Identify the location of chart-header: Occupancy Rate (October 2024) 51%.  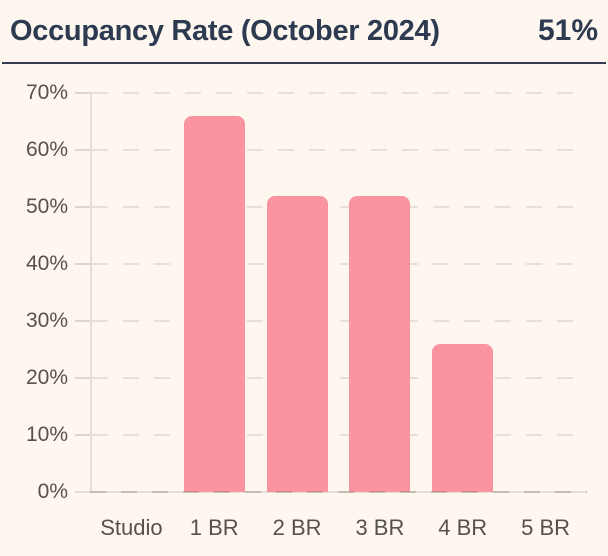
(304, 31).